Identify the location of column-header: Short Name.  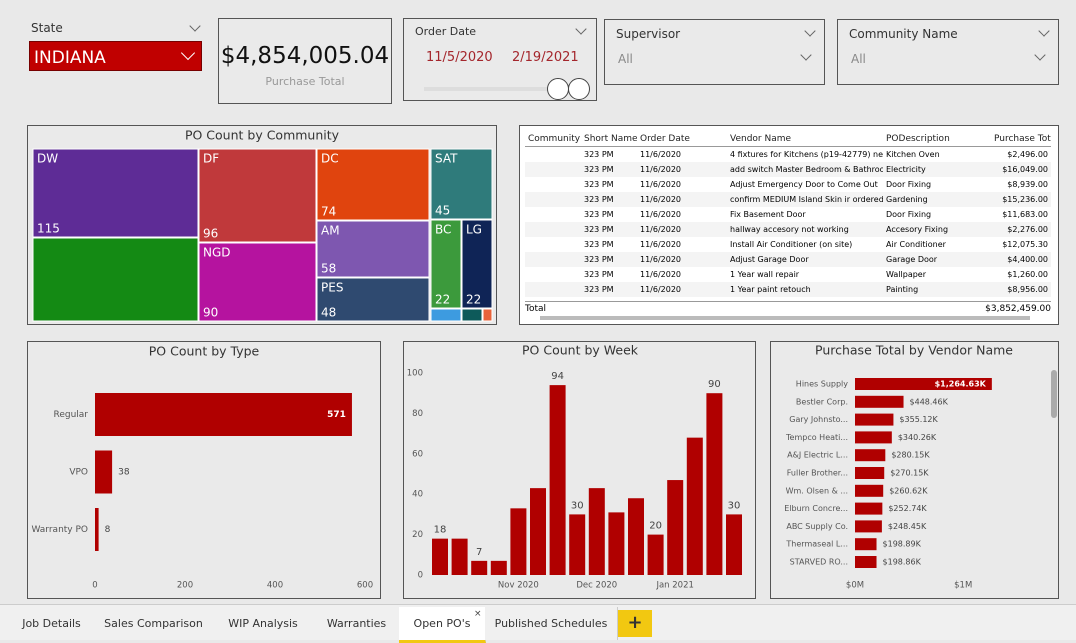
(609, 139).